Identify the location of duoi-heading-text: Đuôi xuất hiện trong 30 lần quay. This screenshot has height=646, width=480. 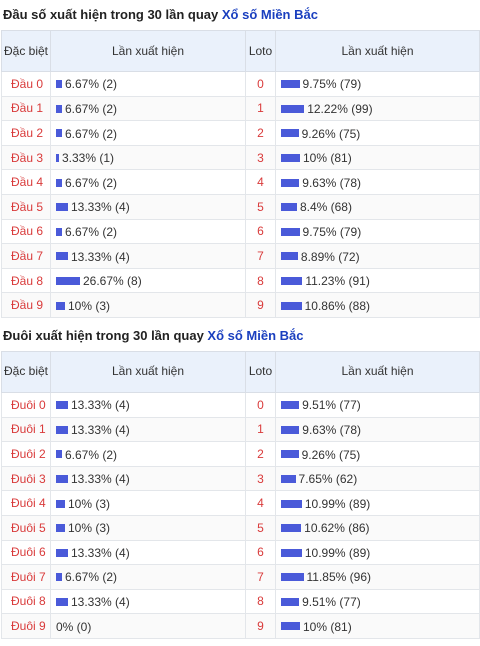
(105, 335).